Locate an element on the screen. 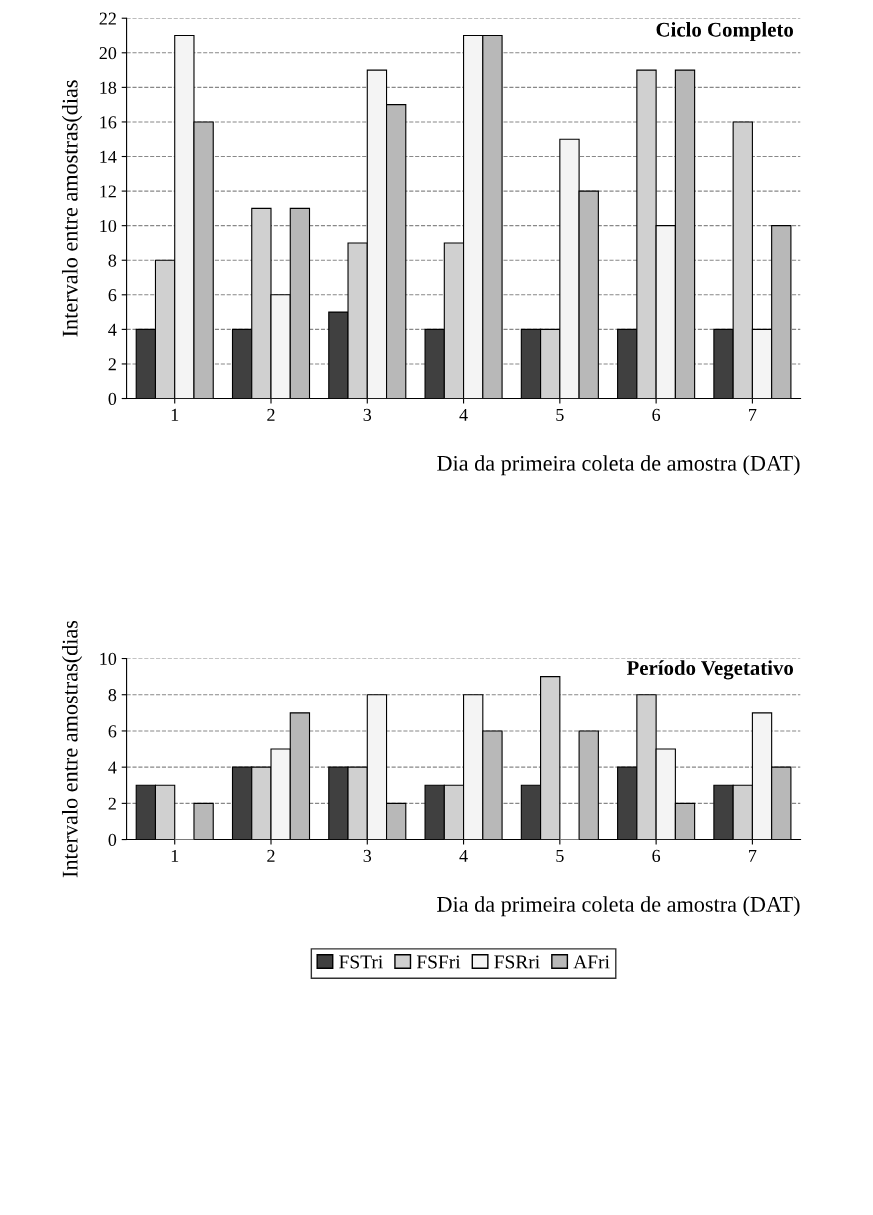  y-tick-label: 18 is located at coordinates (108, 87).